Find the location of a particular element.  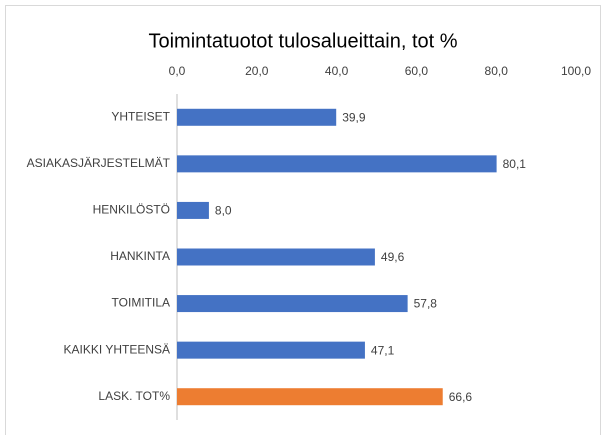

data-label: 80,1 is located at coordinates (515, 164).